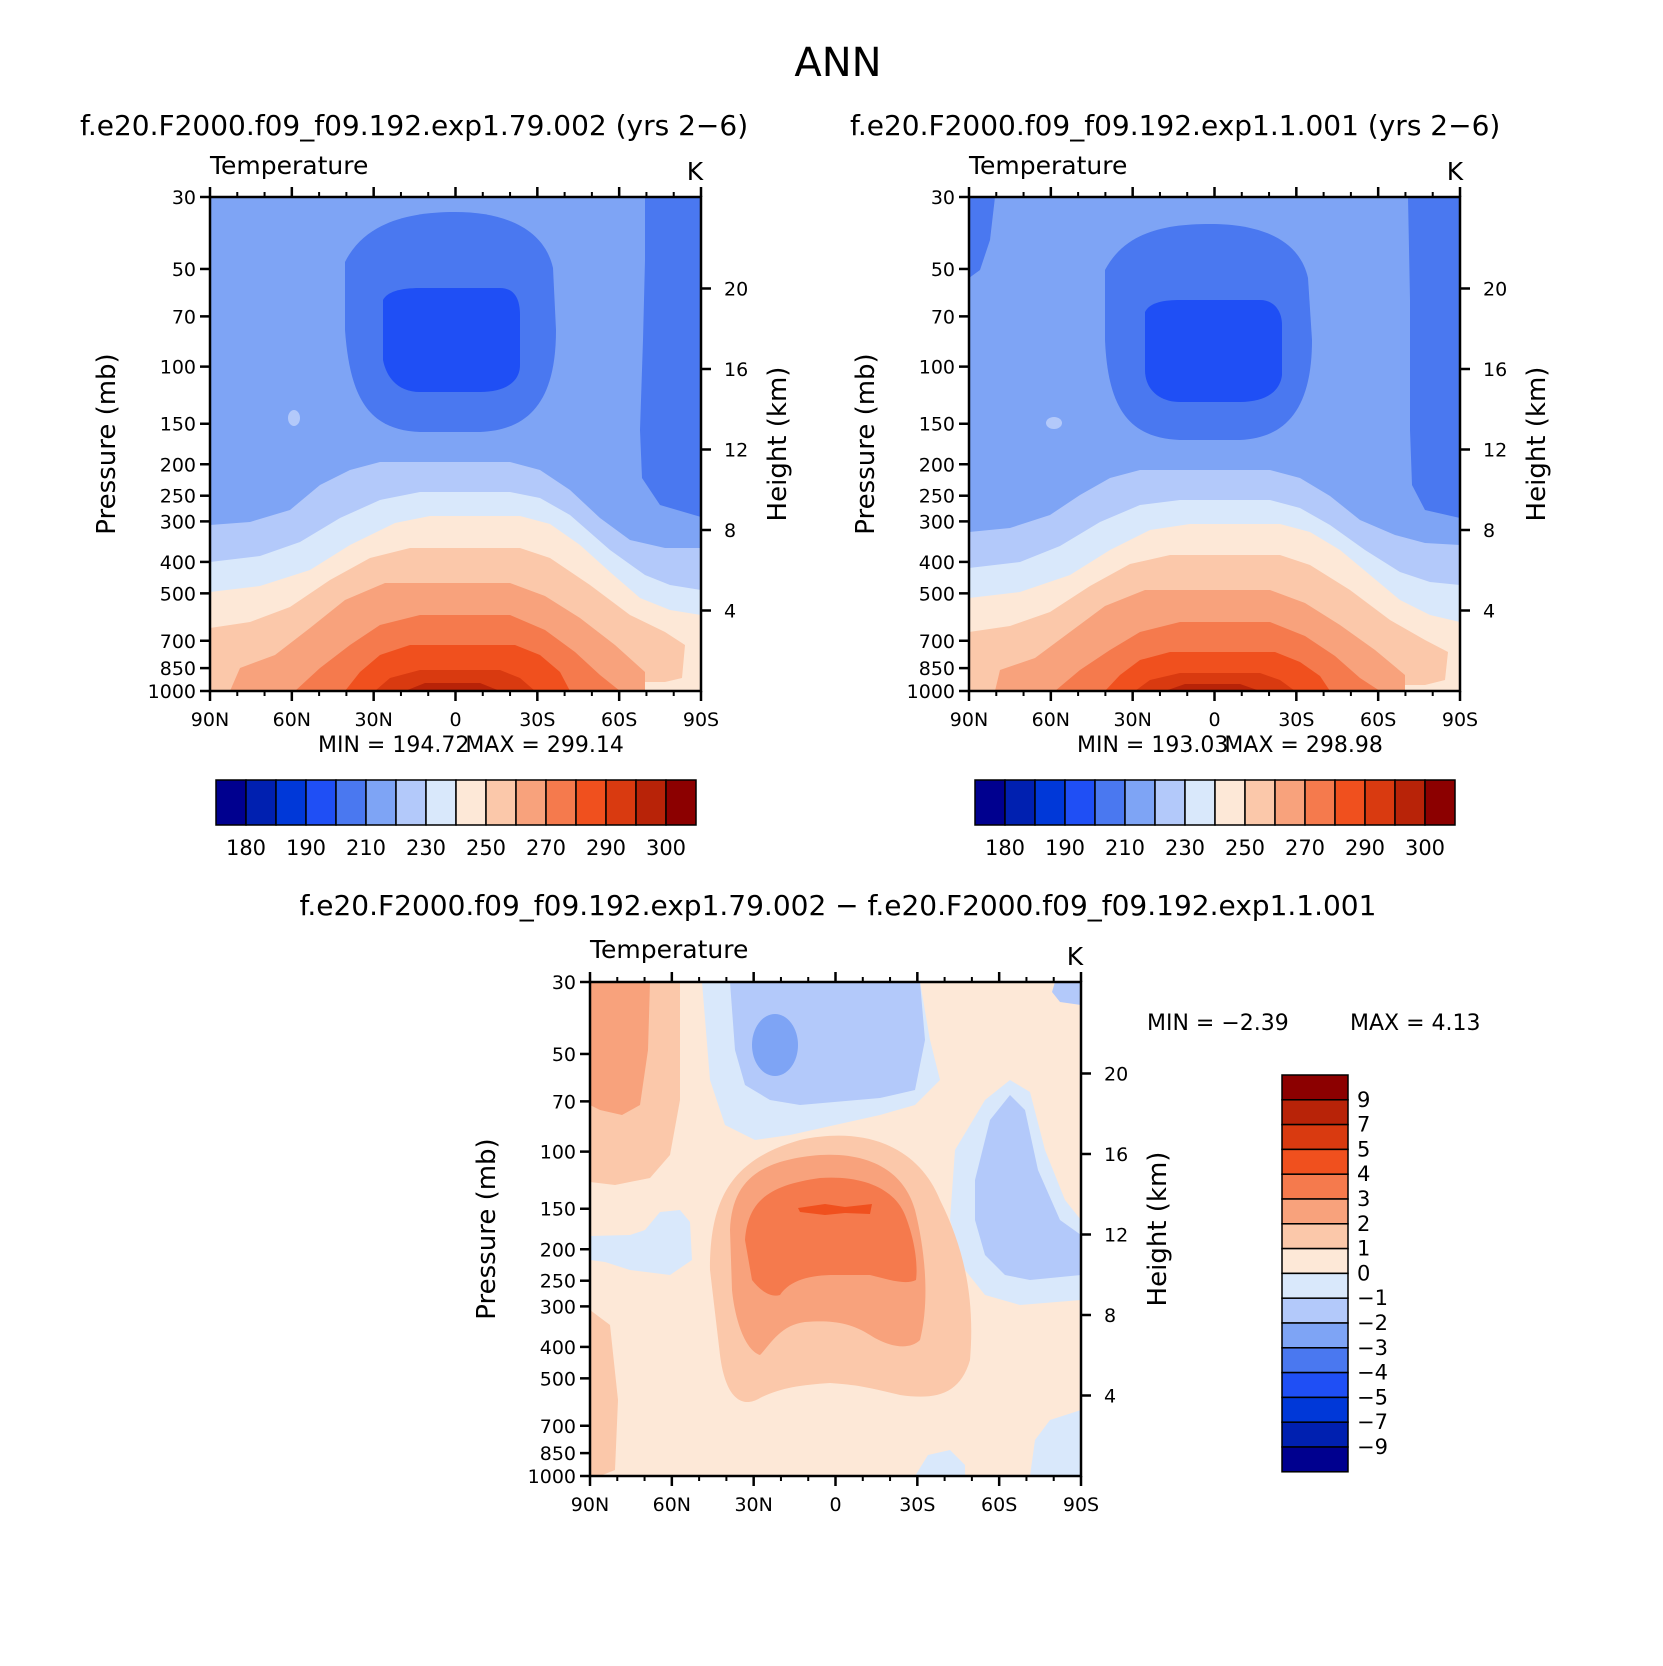 This screenshot has height=1666, width=1663. Describe the element at coordinates (184, 317) in the screenshot. I see `y-tick-label: 70` at that location.